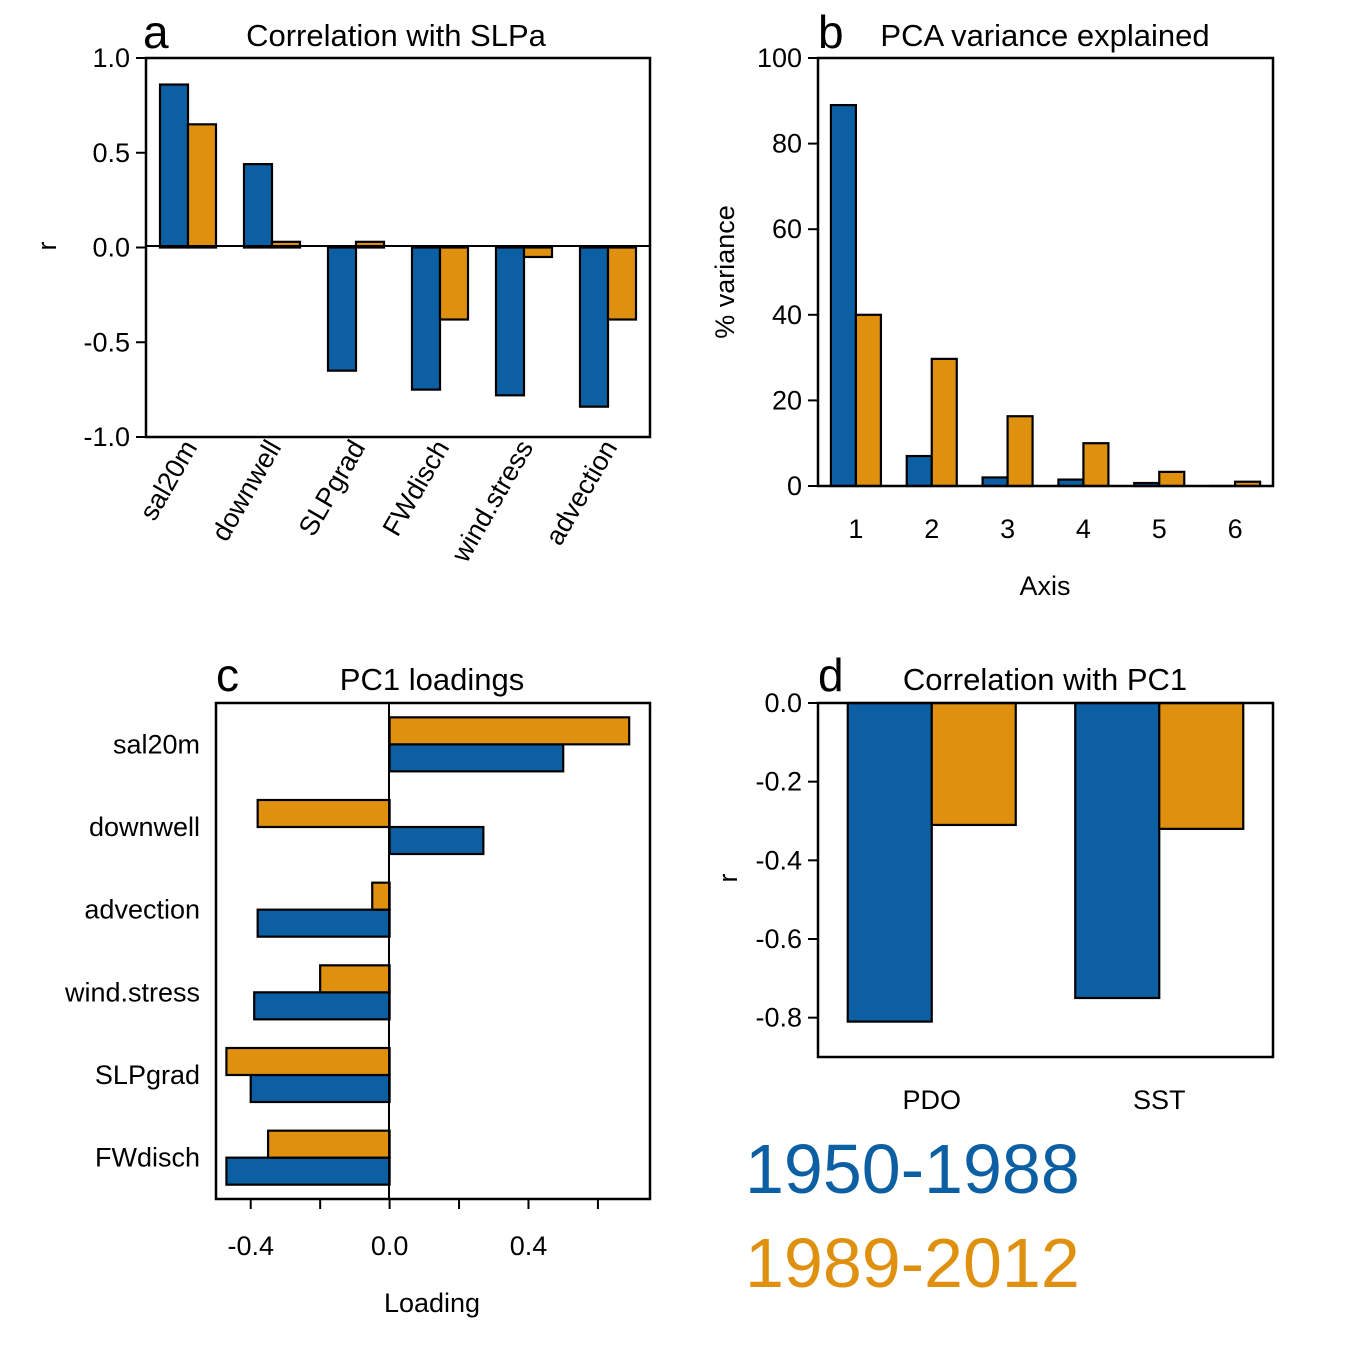  I want to click on panel-a-ytick-label-4: -0.5, so click(106, 342).